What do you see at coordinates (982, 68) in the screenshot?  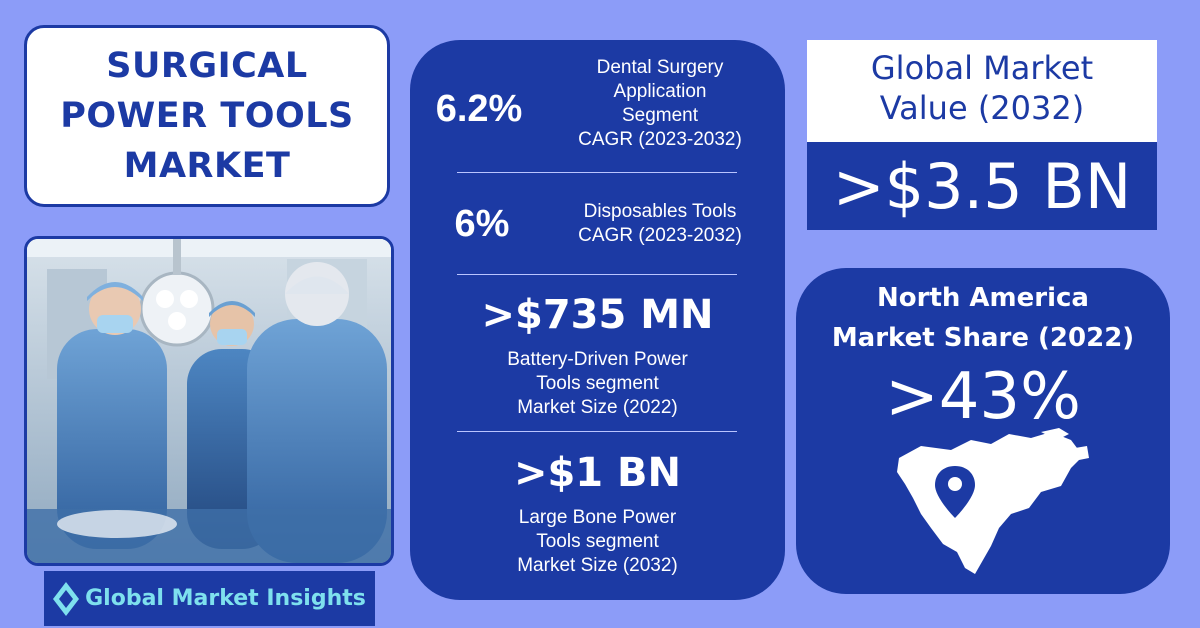 I see `global-market-title-line-1: Global Market` at bounding box center [982, 68].